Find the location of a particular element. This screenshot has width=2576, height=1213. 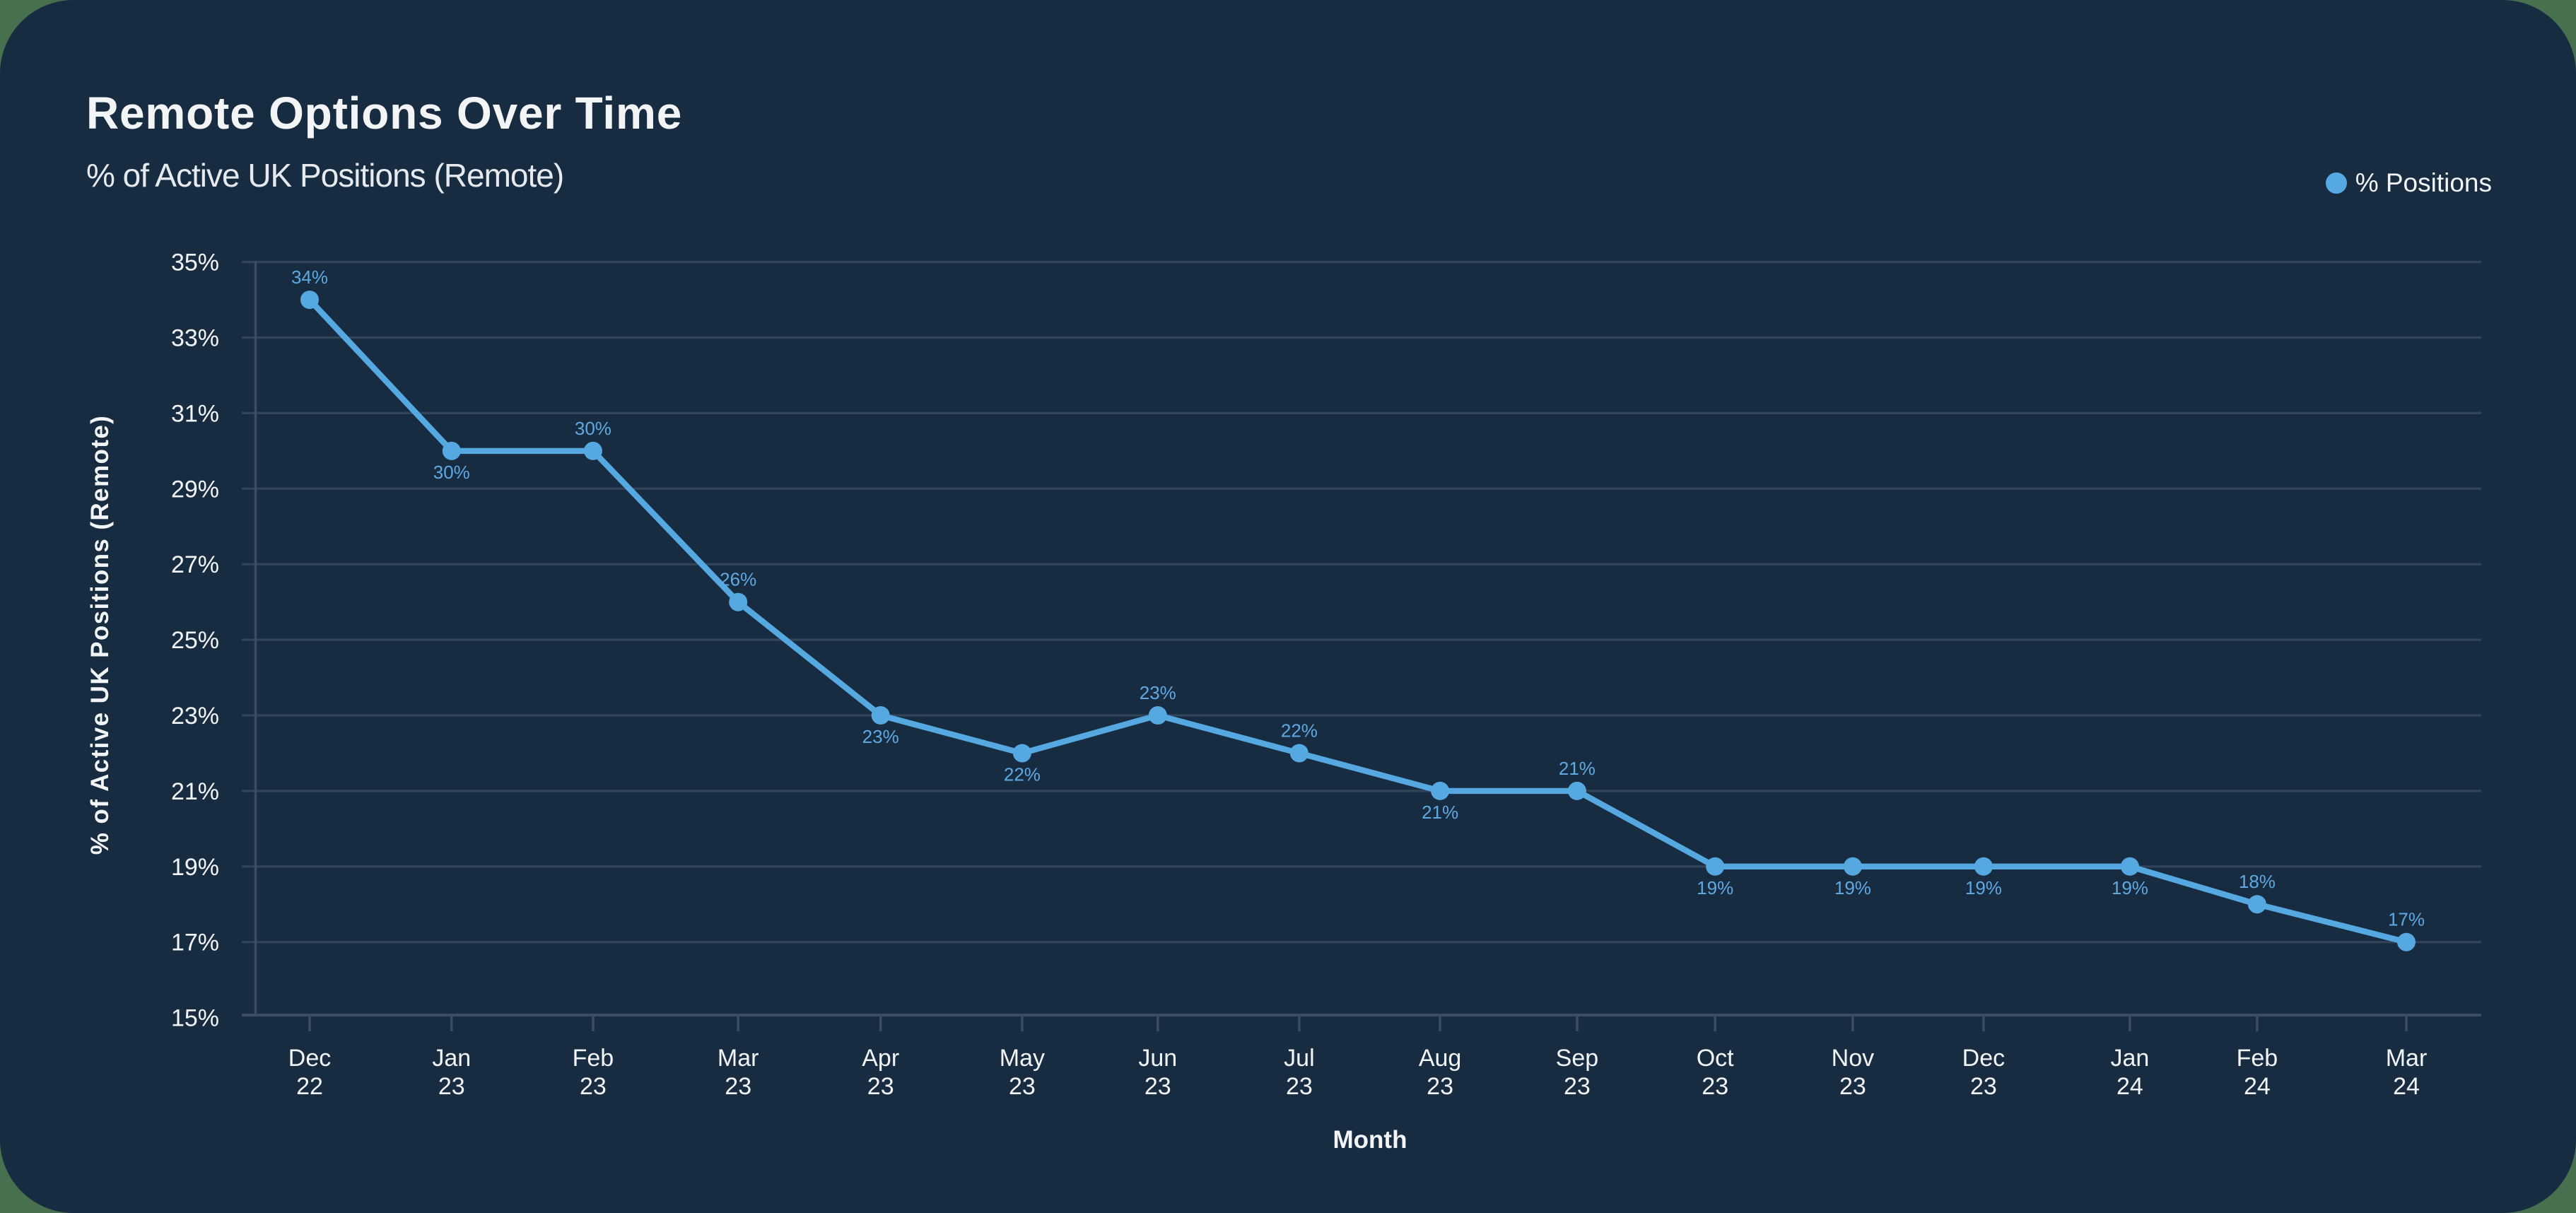

svg-text: Nov is located at coordinates (1853, 1058).